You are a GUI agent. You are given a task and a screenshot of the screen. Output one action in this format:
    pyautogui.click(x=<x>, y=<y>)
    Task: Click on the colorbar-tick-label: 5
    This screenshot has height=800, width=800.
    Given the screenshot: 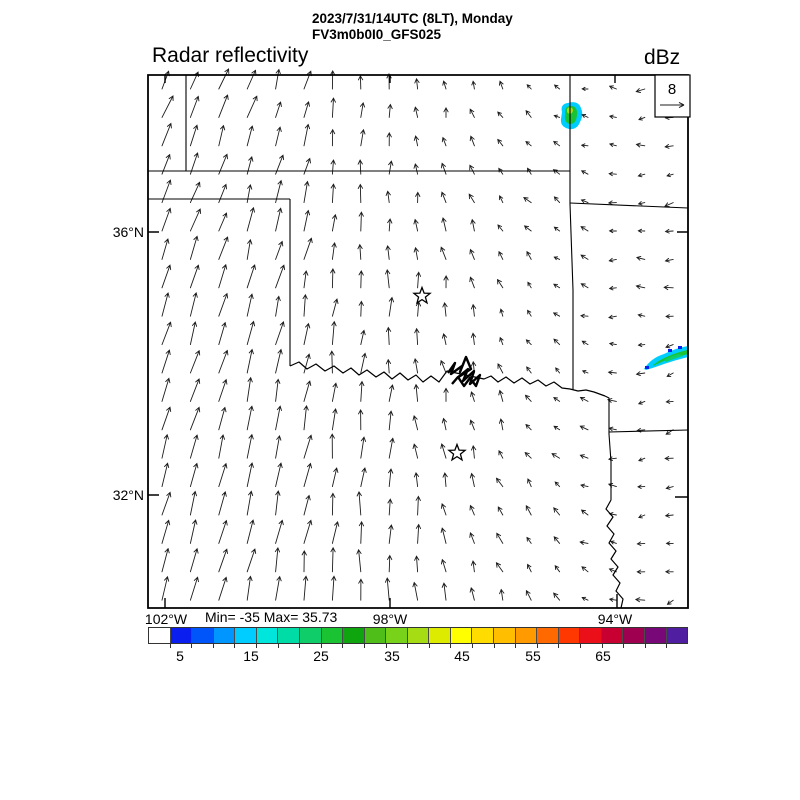 What is the action you would take?
    pyautogui.click(x=180, y=656)
    